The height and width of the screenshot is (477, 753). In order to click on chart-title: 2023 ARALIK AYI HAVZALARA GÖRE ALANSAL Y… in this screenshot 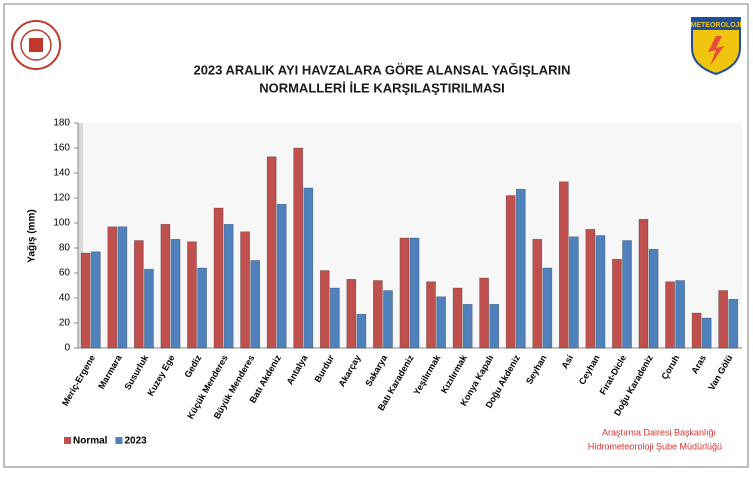, I will do `click(381, 69)`.